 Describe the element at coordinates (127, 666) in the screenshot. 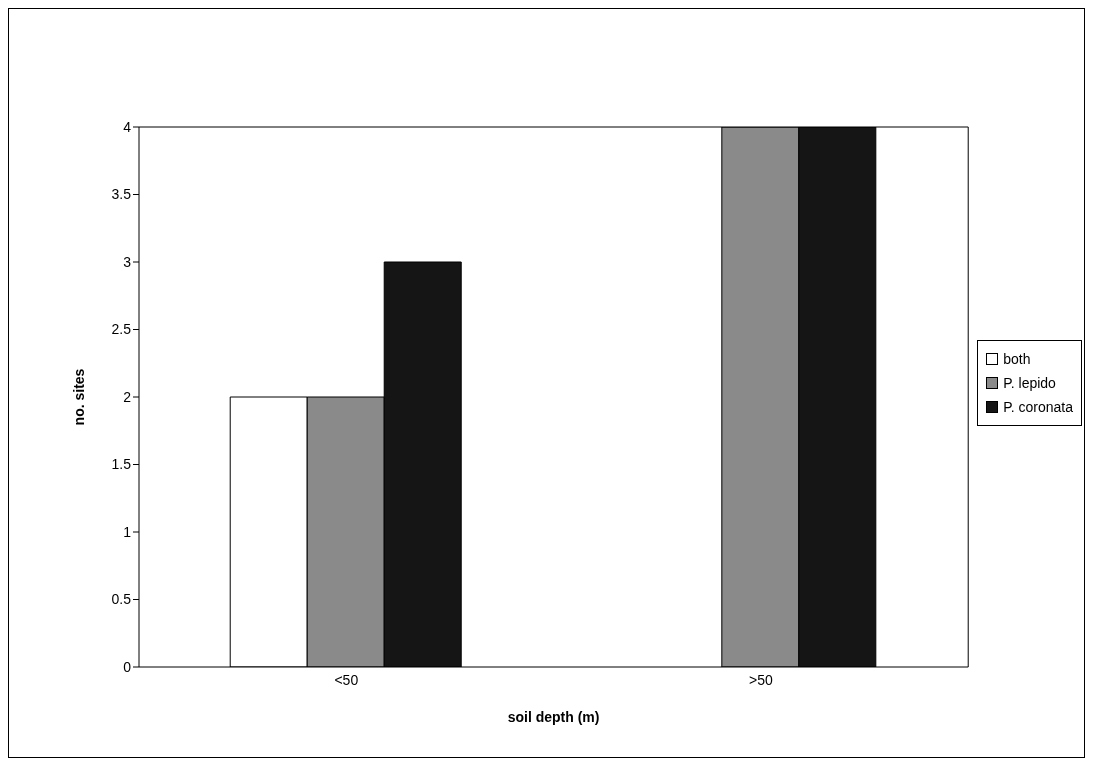

I see `y-tick-label: 0` at that location.